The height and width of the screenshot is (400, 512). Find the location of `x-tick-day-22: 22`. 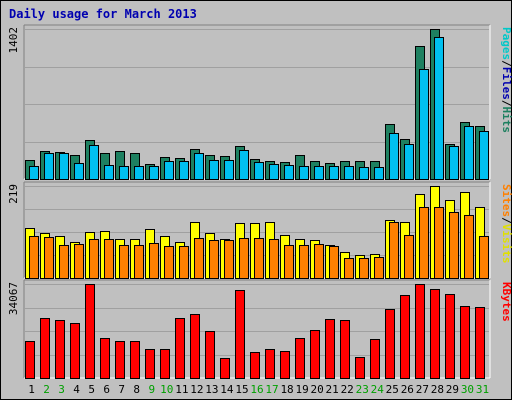

x-tick-day-22: 22 is located at coordinates (347, 389).